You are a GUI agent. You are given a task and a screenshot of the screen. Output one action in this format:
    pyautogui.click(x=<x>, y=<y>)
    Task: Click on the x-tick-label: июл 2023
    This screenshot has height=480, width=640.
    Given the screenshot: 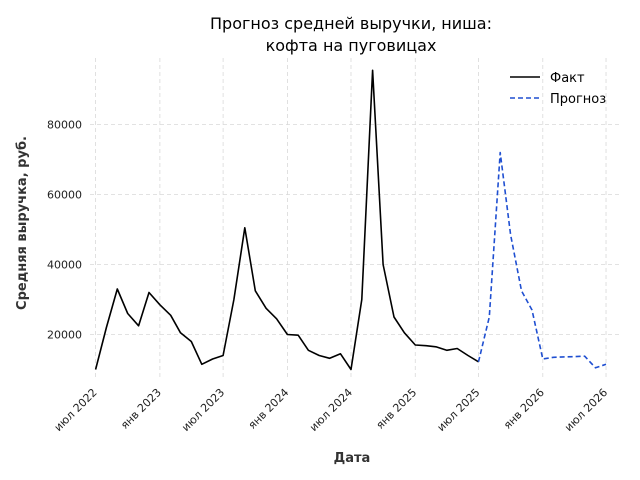 What is the action you would take?
    pyautogui.click(x=203, y=410)
    